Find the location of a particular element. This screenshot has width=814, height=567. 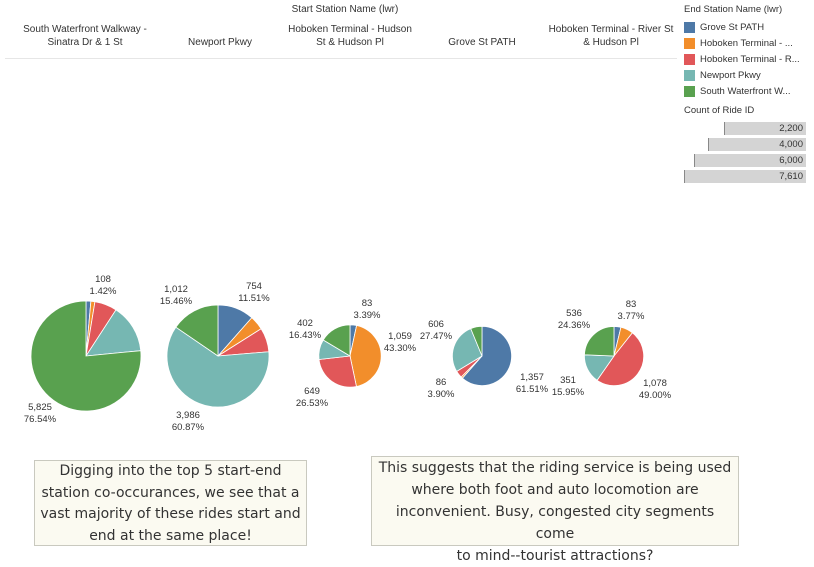

column-header-line: Newport Pkwy is located at coordinates (220, 42).